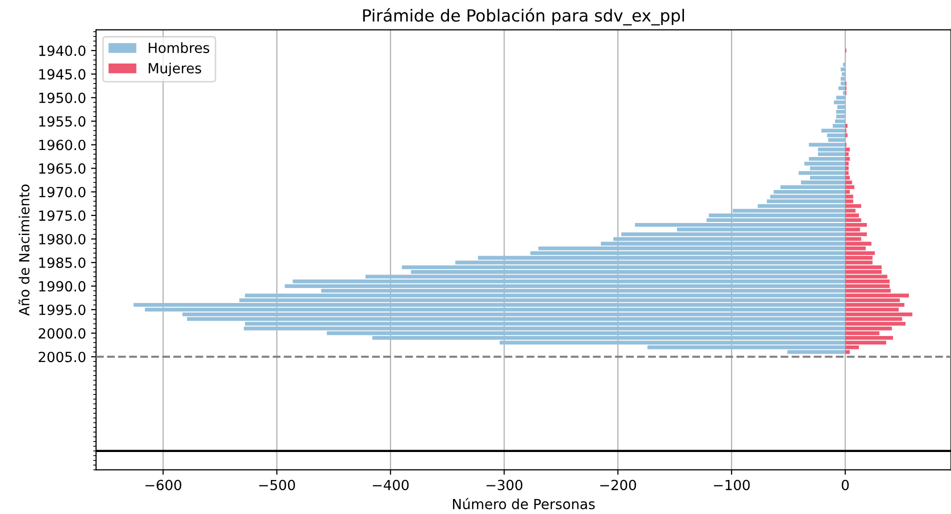 The height and width of the screenshot is (514, 951). What do you see at coordinates (62, 310) in the screenshot?
I see `y-tick-label: 1995.0` at bounding box center [62, 310].